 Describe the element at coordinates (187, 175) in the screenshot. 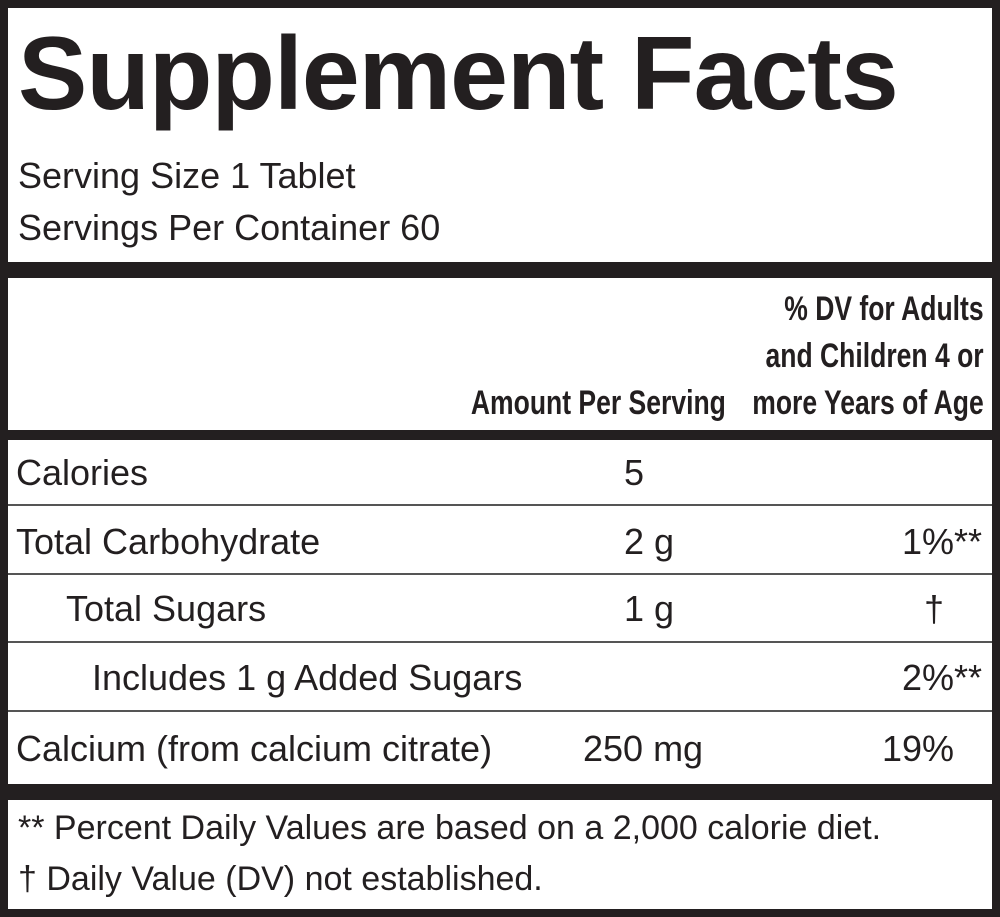

I see `serving-size: Serving Size 1 Tablet` at that location.